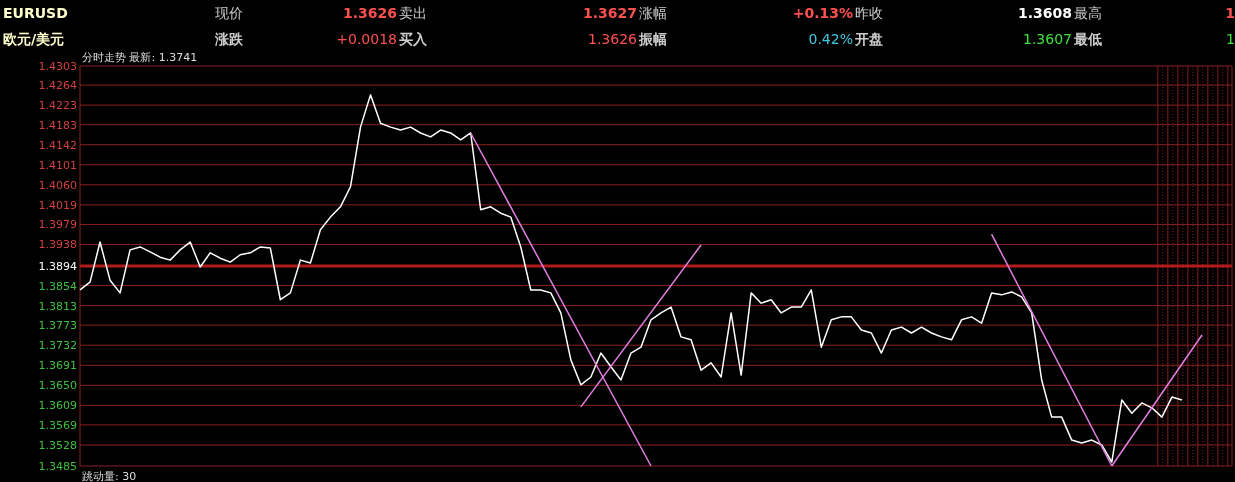  I want to click on text: EURUSD, so click(35, 13).